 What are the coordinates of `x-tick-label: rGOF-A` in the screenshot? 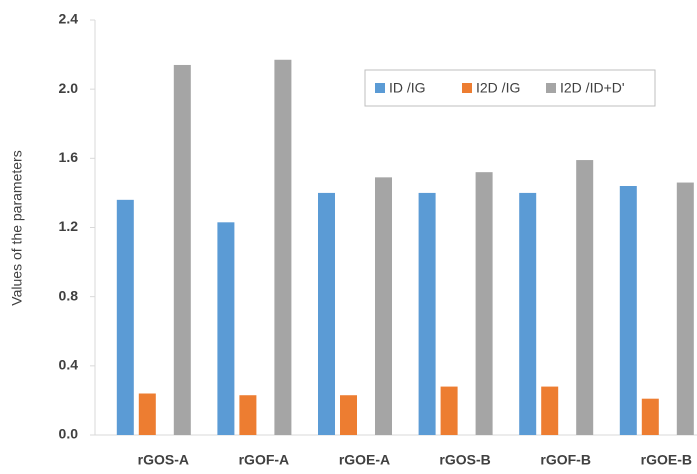 It's located at (264, 460).